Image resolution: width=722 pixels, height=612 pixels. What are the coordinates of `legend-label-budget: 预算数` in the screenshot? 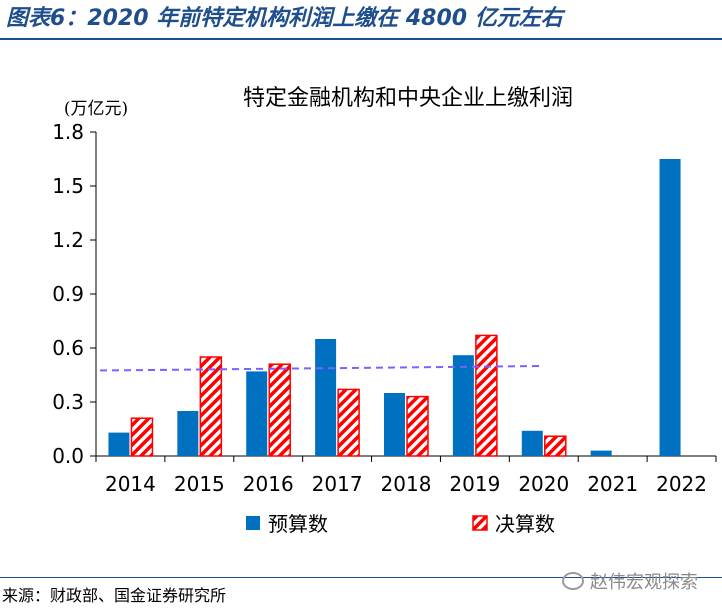 It's located at (298, 524).